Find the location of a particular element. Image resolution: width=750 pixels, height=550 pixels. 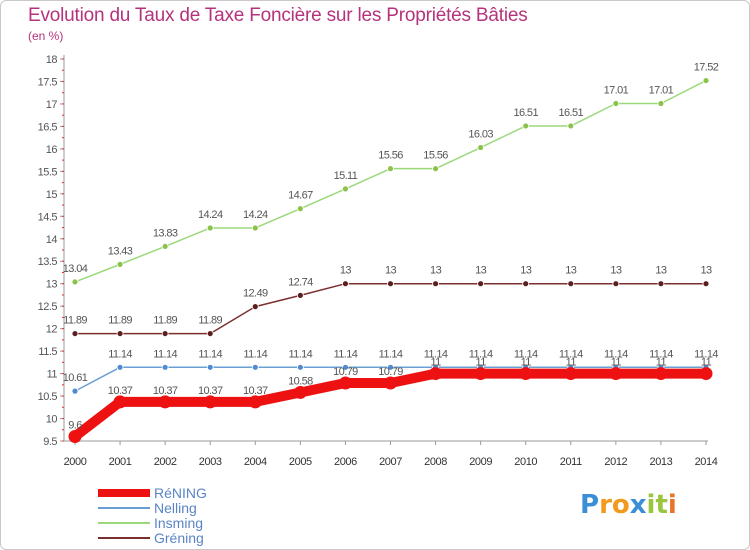

x-tick-label: 2010 is located at coordinates (525, 462).